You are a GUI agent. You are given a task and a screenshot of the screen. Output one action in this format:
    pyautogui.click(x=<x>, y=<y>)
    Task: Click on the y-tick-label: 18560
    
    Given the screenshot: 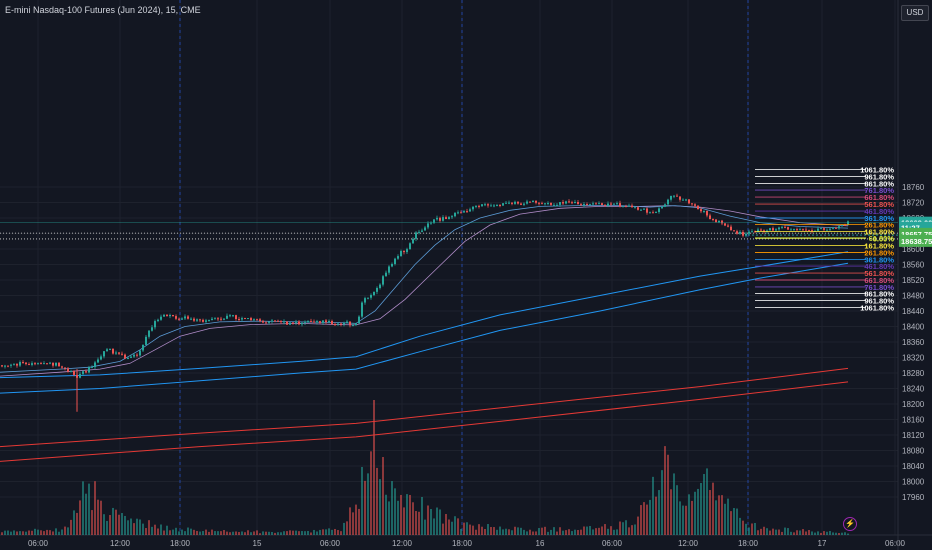 What is the action you would take?
    pyautogui.click(x=913, y=265)
    